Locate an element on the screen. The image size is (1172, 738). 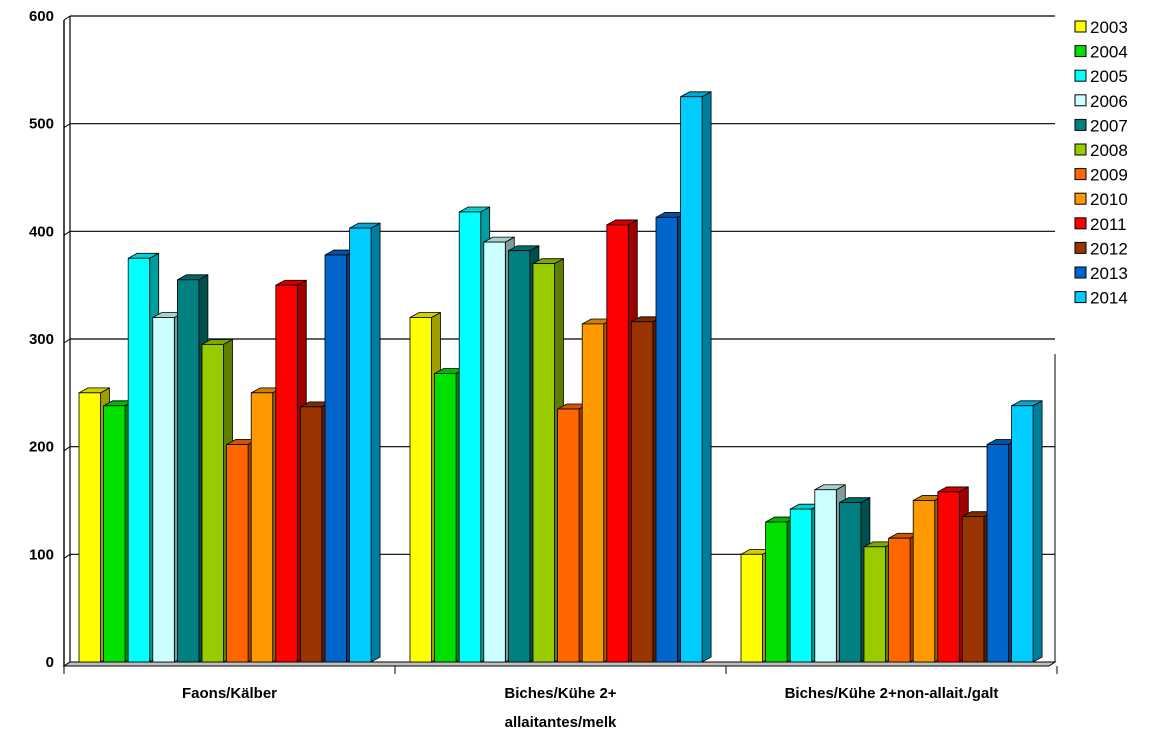
legend-item-2004: 2004 is located at coordinates (1101, 52).